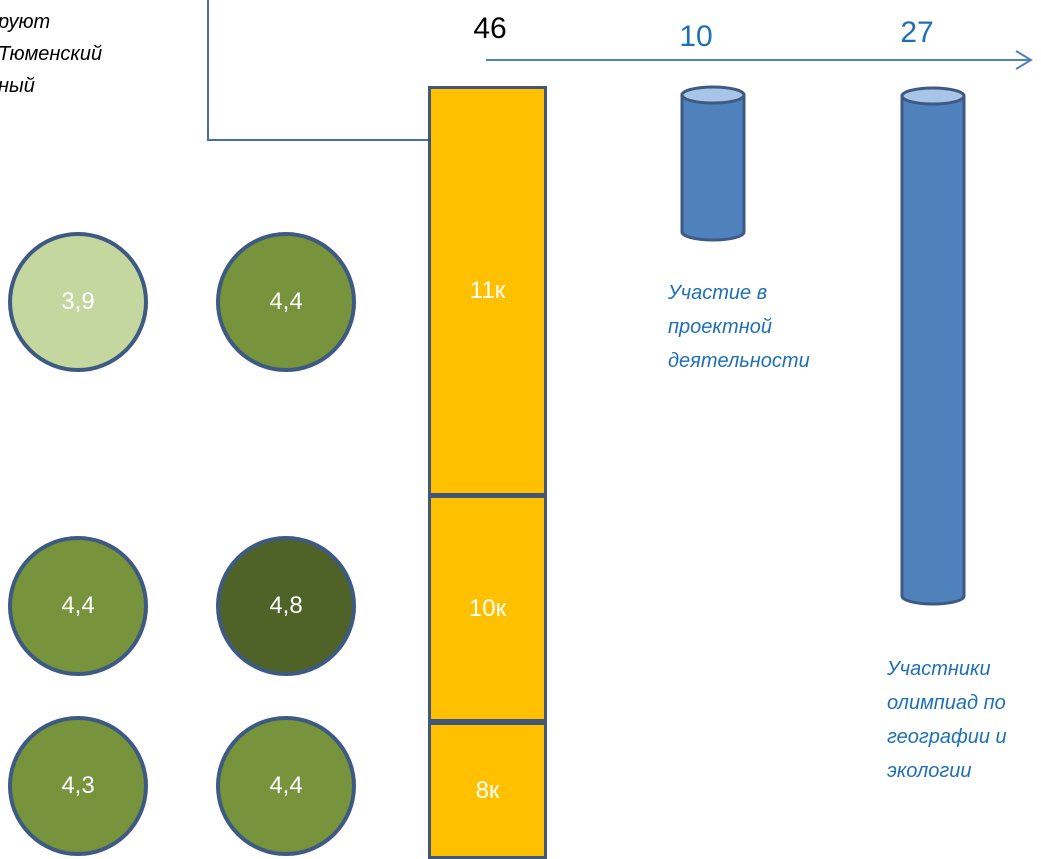 This screenshot has height=859, width=1041. What do you see at coordinates (17, 86) in the screenshot?
I see `caption-line: ный` at bounding box center [17, 86].